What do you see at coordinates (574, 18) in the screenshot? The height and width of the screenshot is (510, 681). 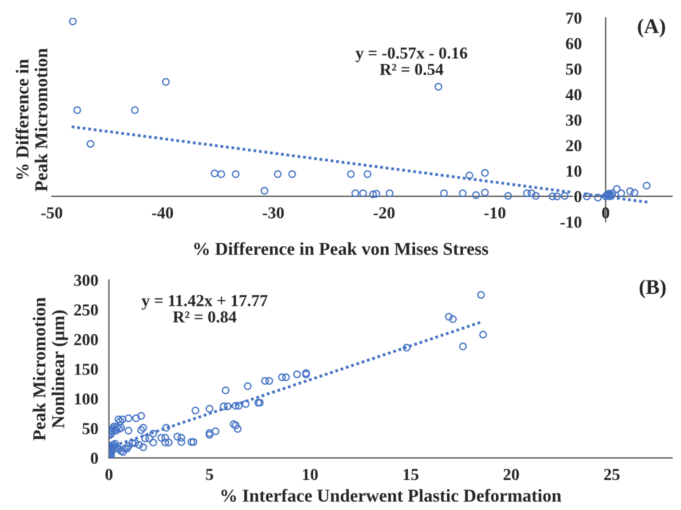 I see `y-tick-label: 70` at bounding box center [574, 18].